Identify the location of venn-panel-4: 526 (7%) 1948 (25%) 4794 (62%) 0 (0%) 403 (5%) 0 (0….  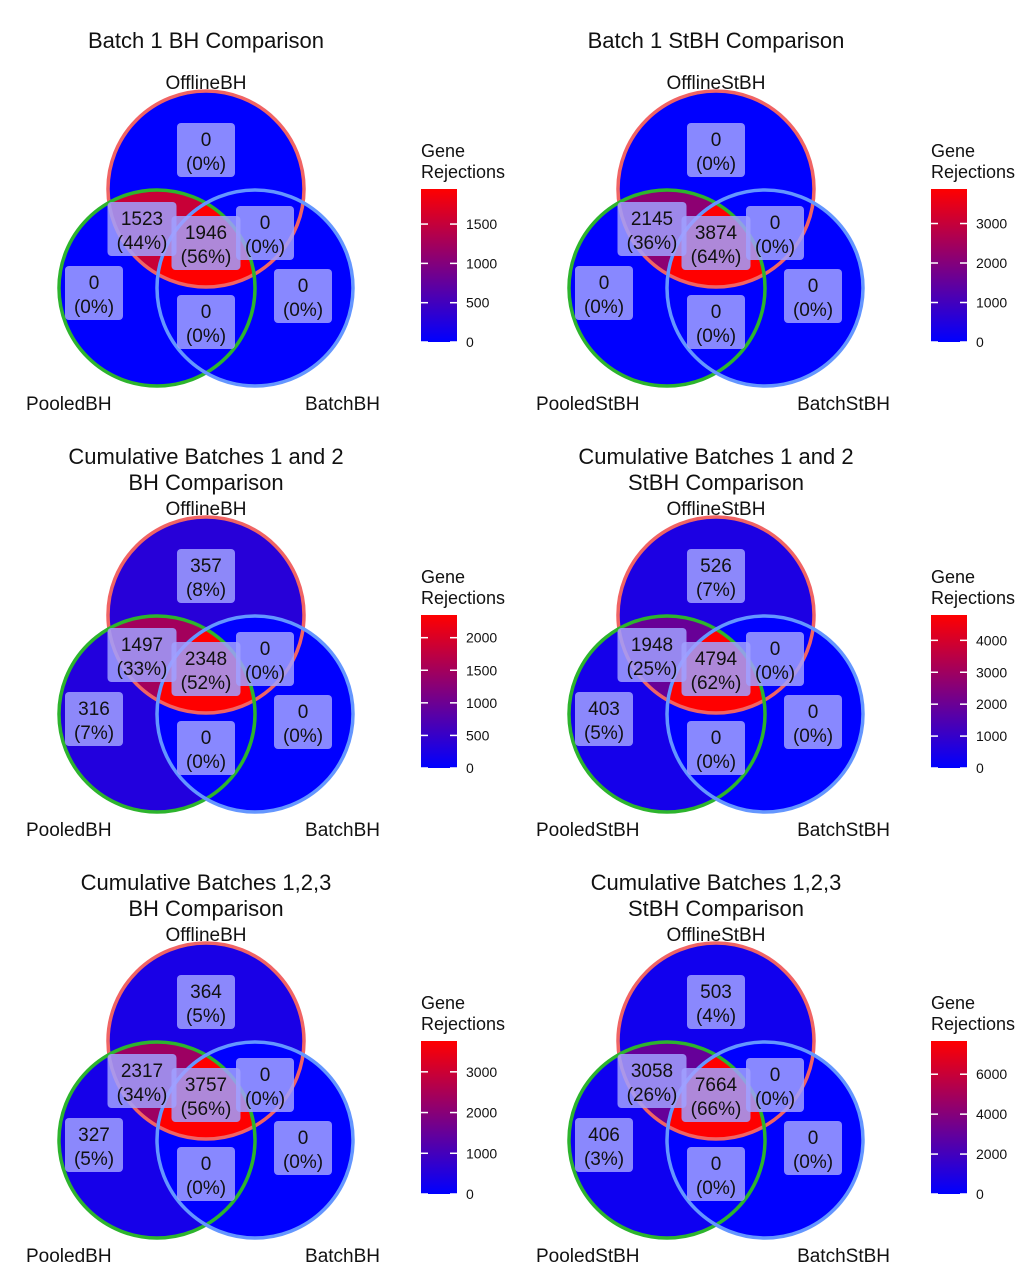
(775, 642).